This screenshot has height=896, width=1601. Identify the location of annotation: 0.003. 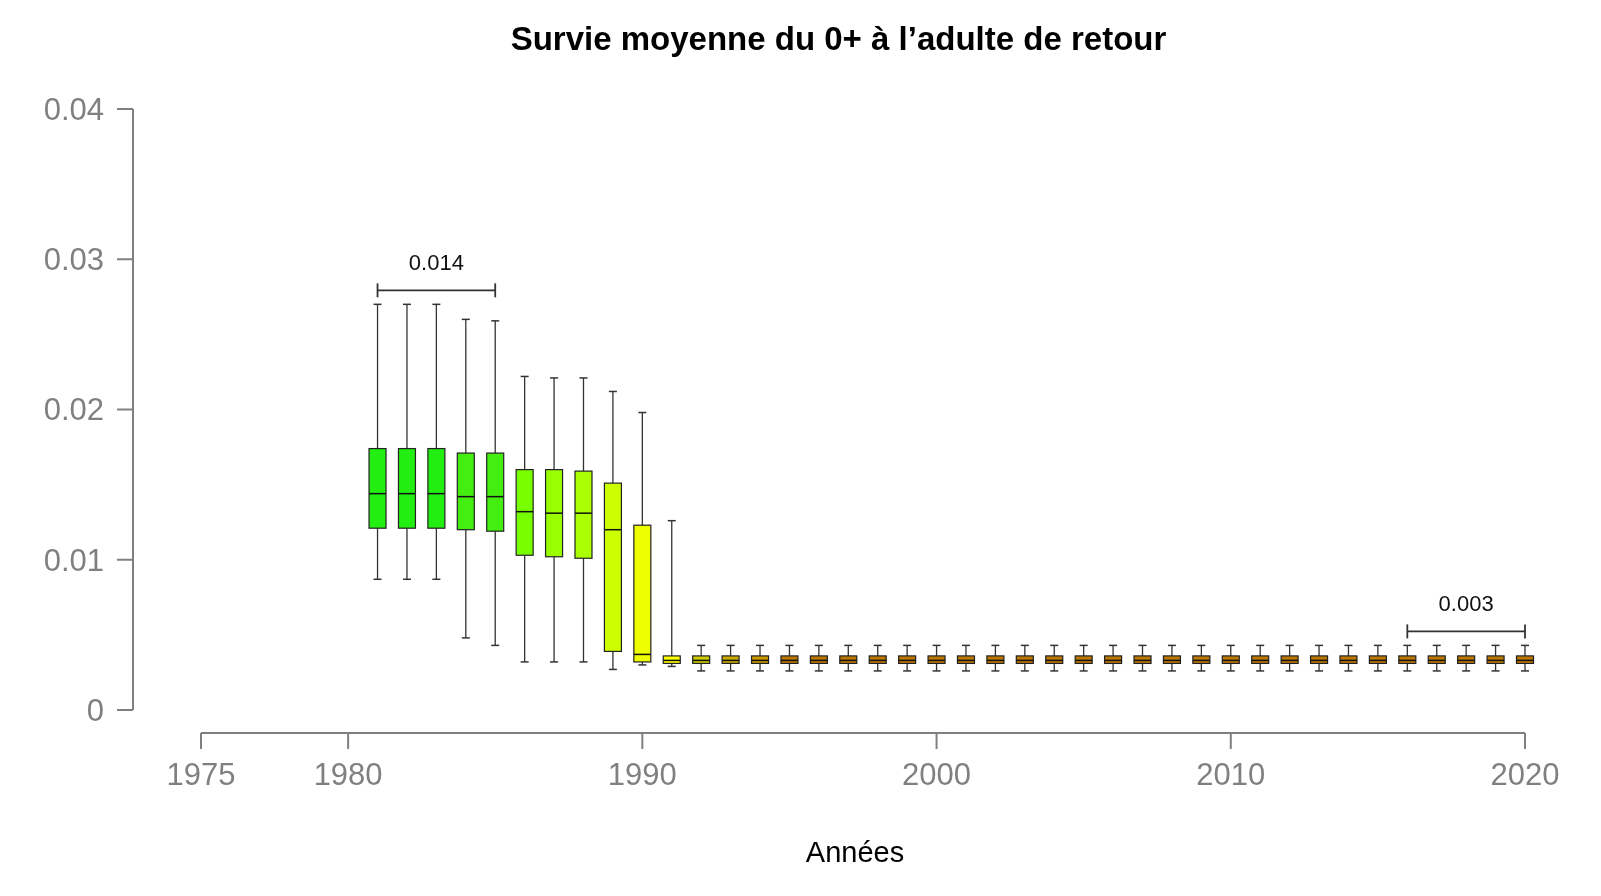
(1466, 604).